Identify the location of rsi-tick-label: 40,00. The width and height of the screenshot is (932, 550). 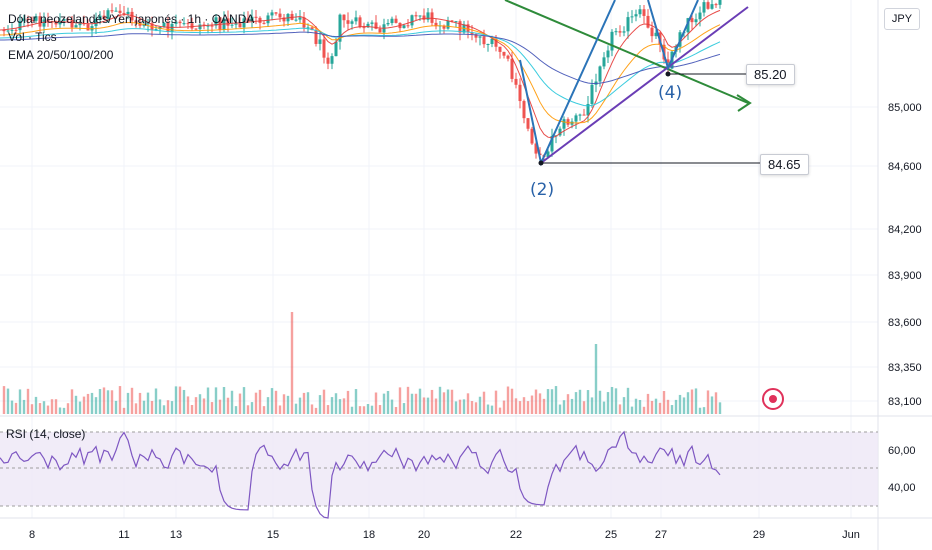
(902, 488).